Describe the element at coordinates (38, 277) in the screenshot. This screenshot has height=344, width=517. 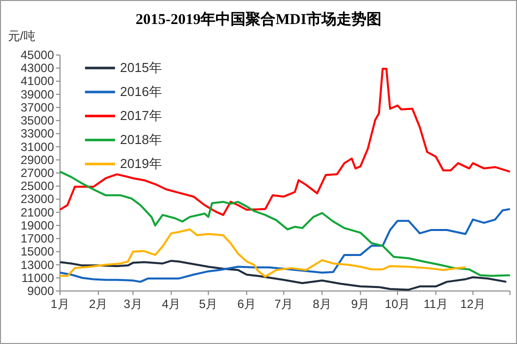
I see `y-tick-label: 11000` at that location.